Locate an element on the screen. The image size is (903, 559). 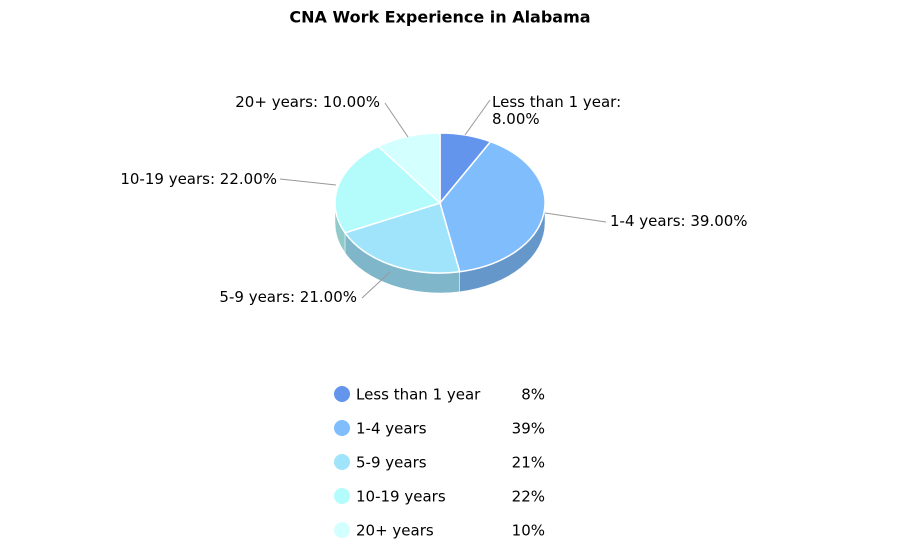
slice-label: Less than 1 year: 8.00% is located at coordinates (557, 110).